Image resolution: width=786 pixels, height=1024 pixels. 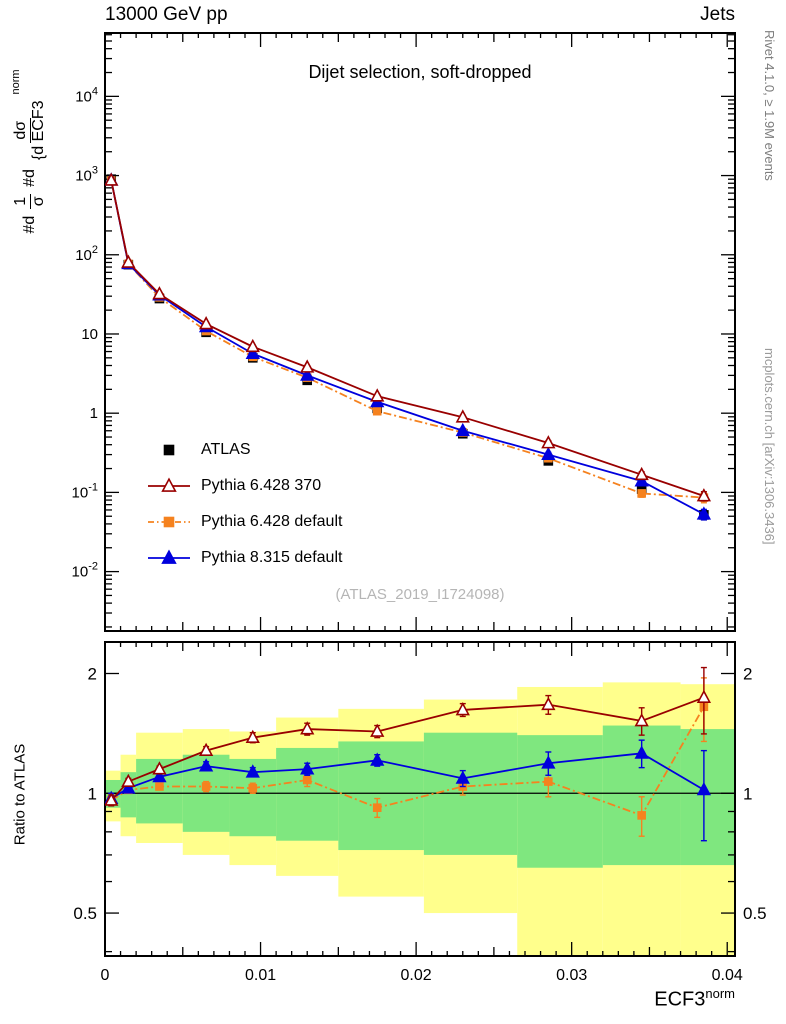 What do you see at coordinates (420, 594) in the screenshot?
I see `analysis-watermark: (ATLAS_2019_I1724098)` at bounding box center [420, 594].